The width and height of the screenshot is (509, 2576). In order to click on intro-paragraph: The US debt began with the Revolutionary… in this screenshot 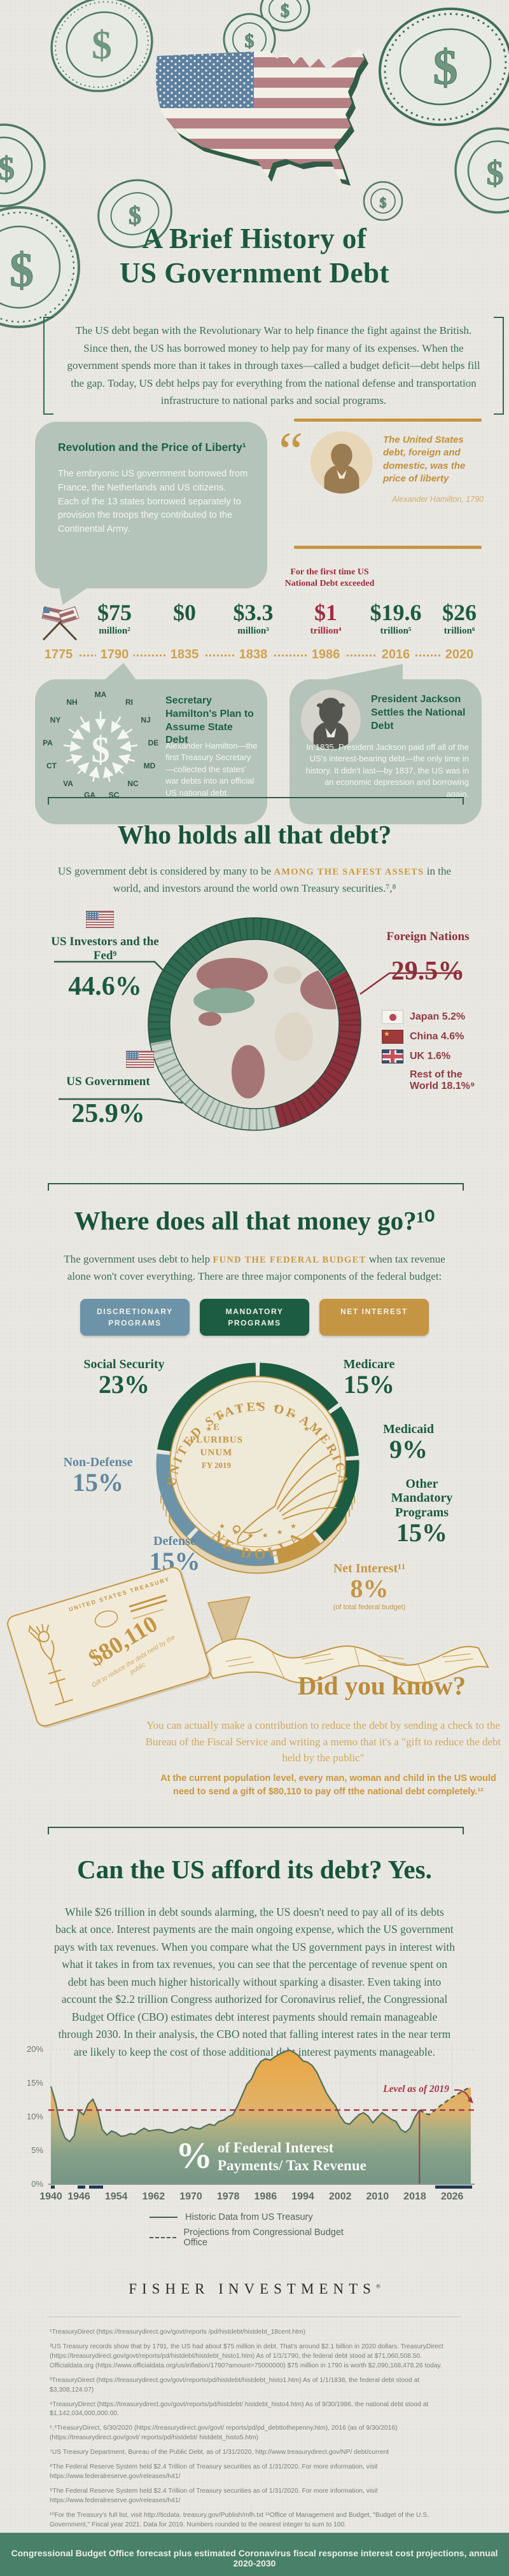, I will do `click(273, 366)`.